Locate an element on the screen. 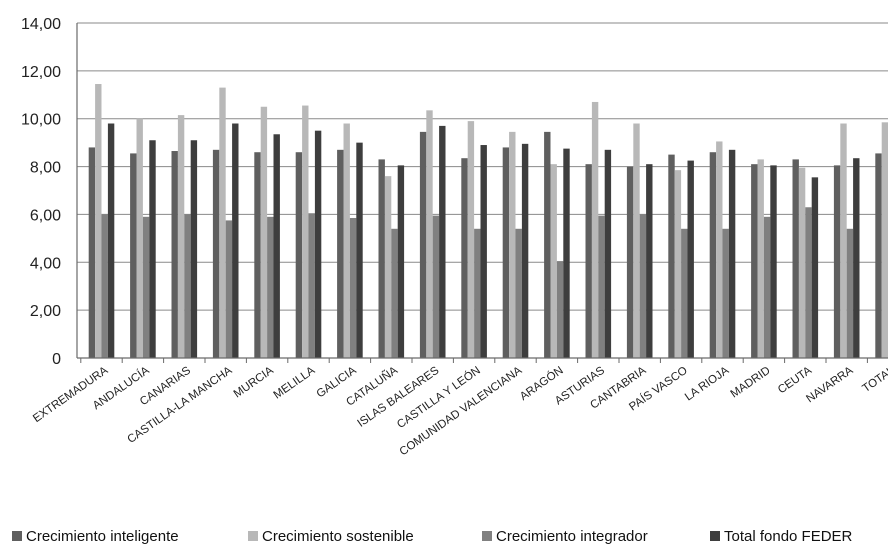  y-tick-label: 8,00 is located at coordinates (45, 168).